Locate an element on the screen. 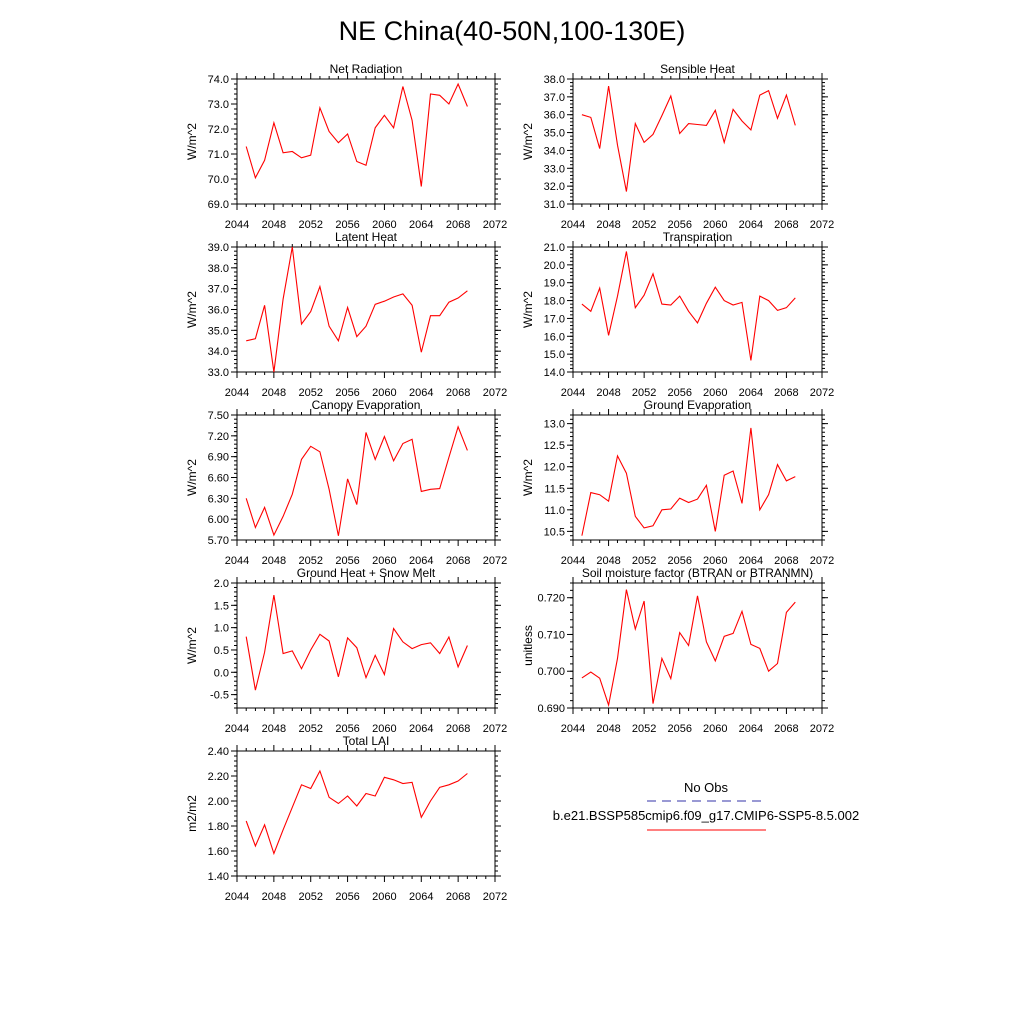 The height and width of the screenshot is (1029, 1024). chart-title: Net Radiation is located at coordinates (366, 69).